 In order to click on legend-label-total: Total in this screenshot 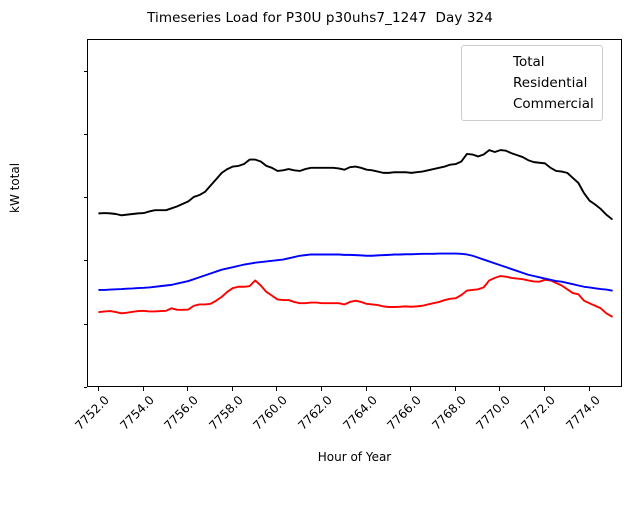, I will do `click(529, 61)`.